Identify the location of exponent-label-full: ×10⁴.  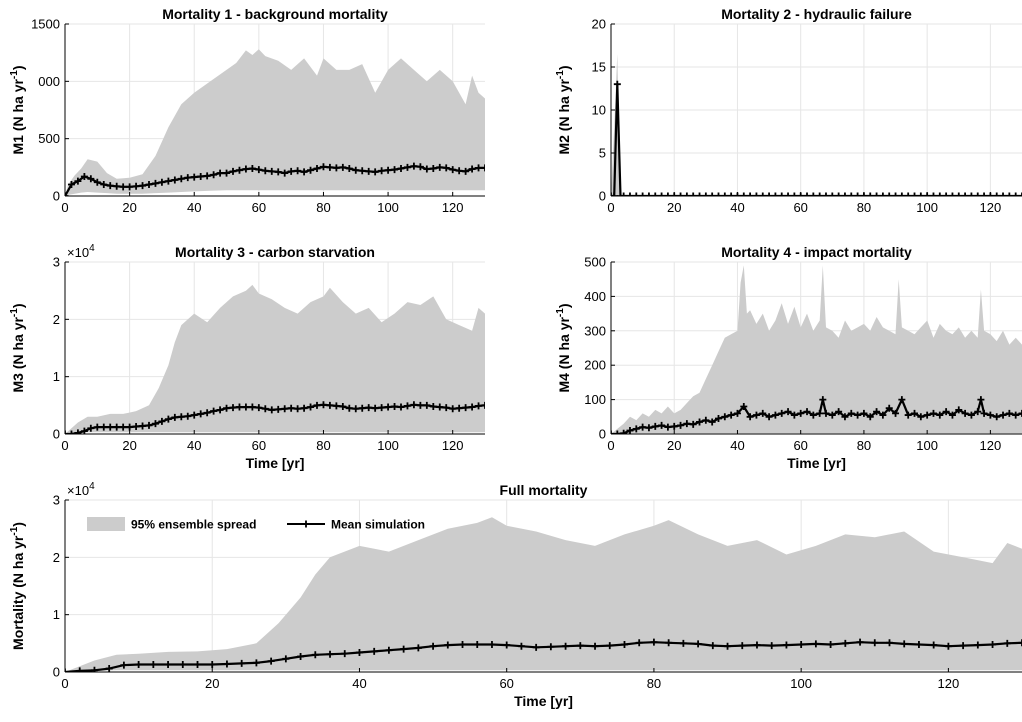
(81, 489).